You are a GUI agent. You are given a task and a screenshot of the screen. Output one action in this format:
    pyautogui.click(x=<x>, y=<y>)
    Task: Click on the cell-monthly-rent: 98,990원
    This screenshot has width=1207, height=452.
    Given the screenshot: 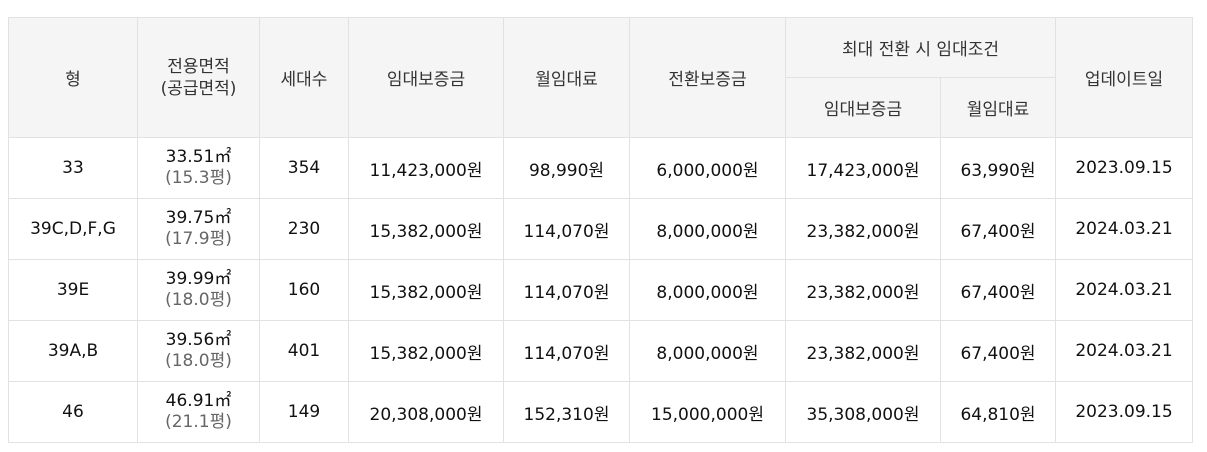 What is the action you would take?
    pyautogui.click(x=566, y=168)
    